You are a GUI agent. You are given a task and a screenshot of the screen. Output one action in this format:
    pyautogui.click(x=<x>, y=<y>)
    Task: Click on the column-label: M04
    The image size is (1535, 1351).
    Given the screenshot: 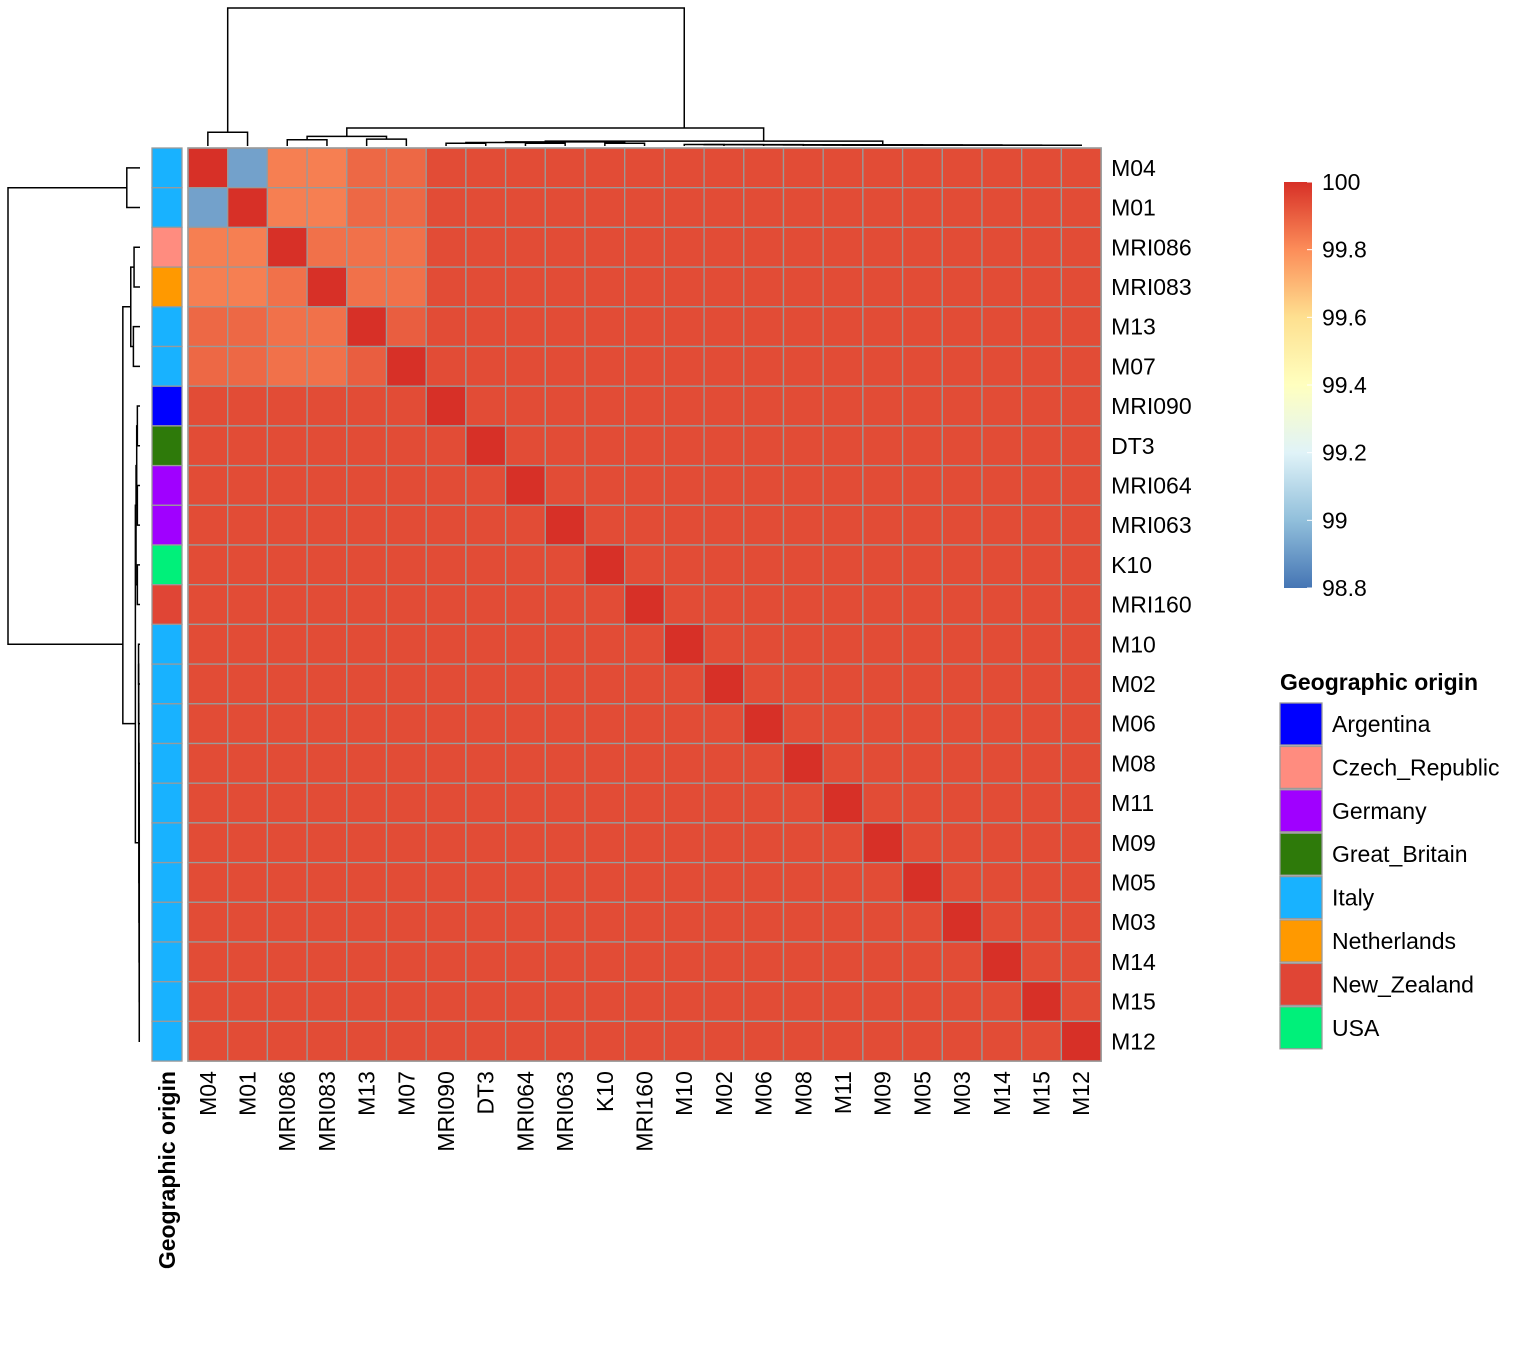 What is the action you would take?
    pyautogui.click(x=208, y=1093)
    